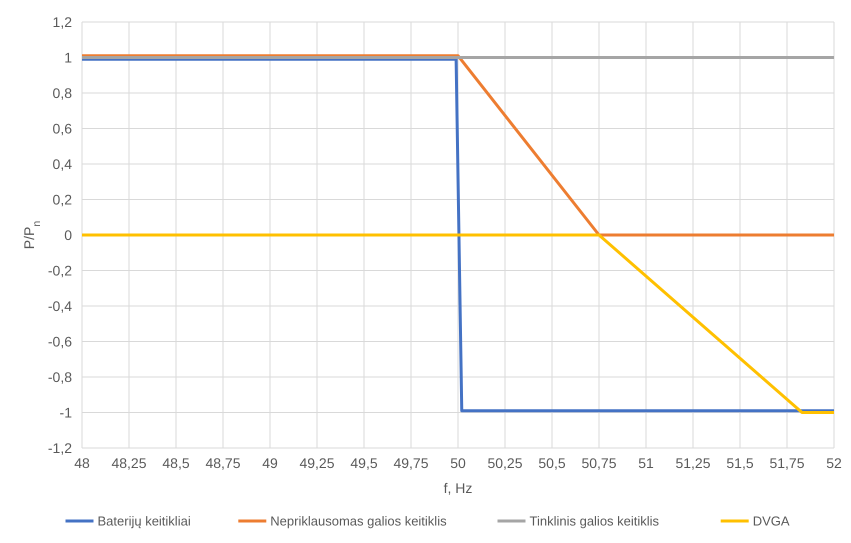 Image resolution: width=851 pixels, height=543 pixels. What do you see at coordinates (60, 270) in the screenshot?
I see `y-tick-label: -0,2` at bounding box center [60, 270].